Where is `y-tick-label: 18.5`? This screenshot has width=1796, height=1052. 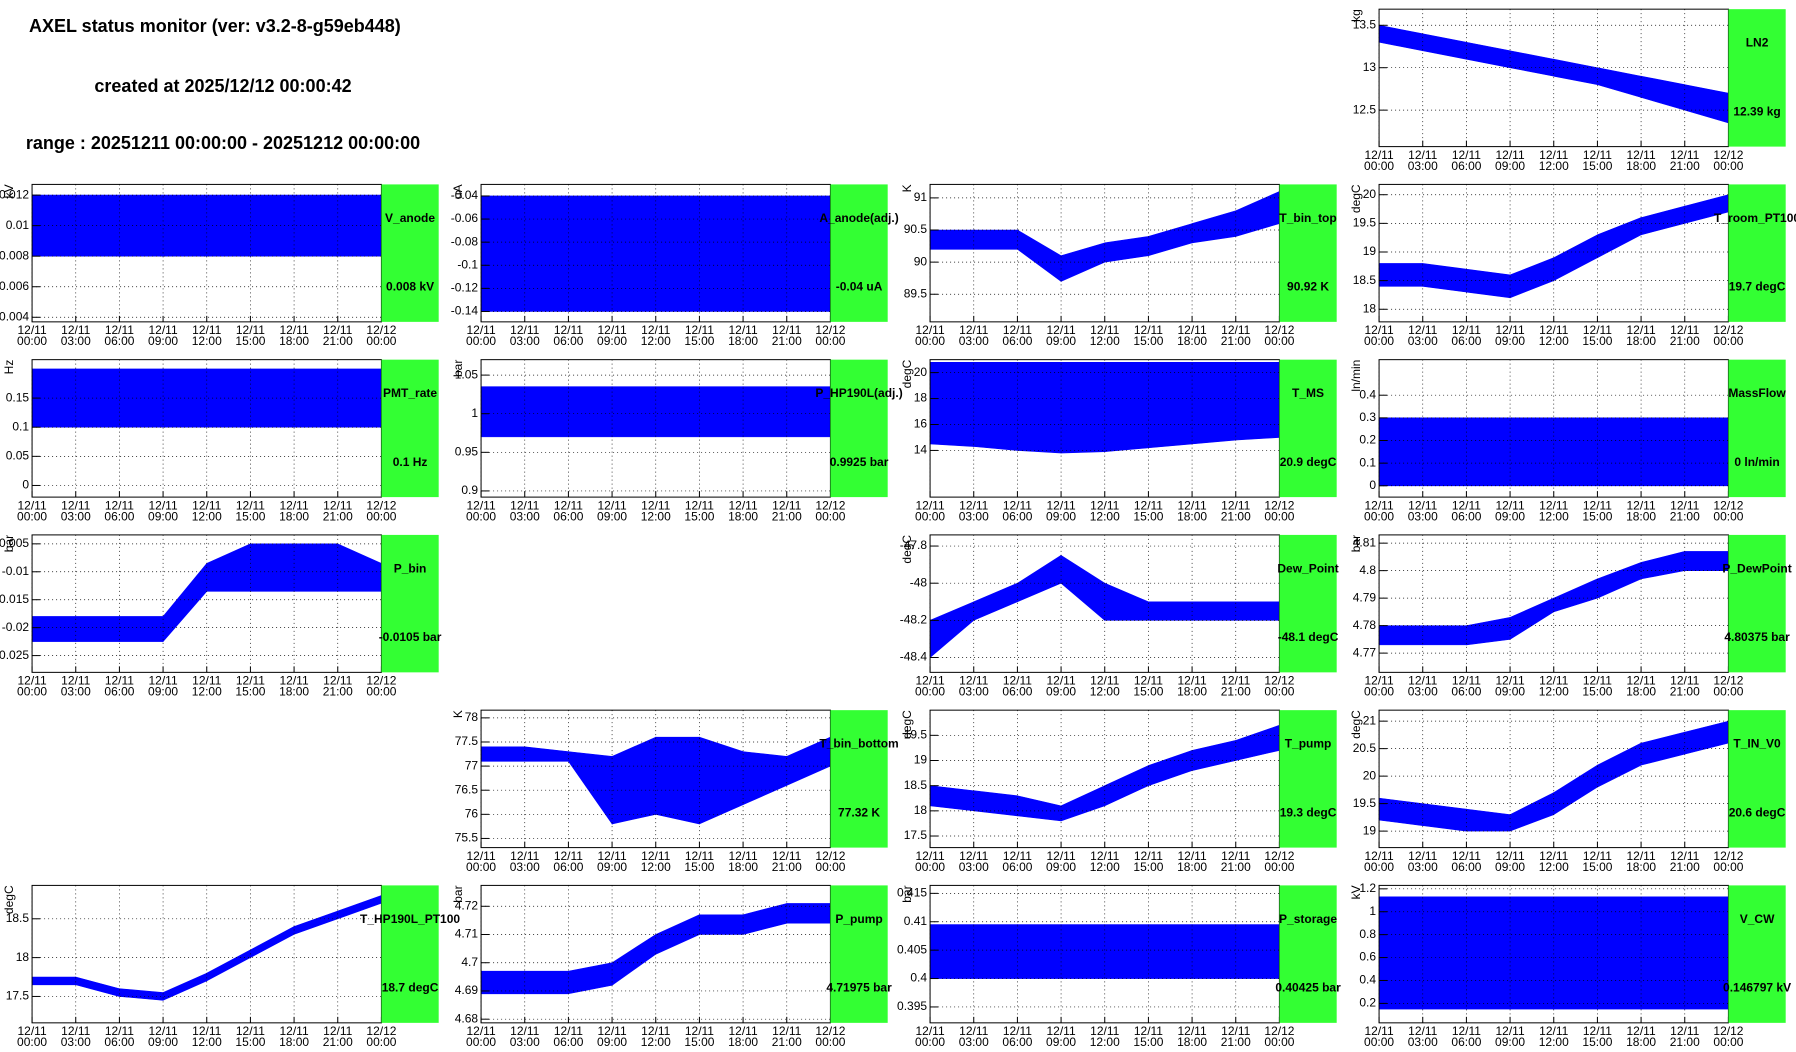 y-tick-label: 18.5 is located at coordinates (18, 918).